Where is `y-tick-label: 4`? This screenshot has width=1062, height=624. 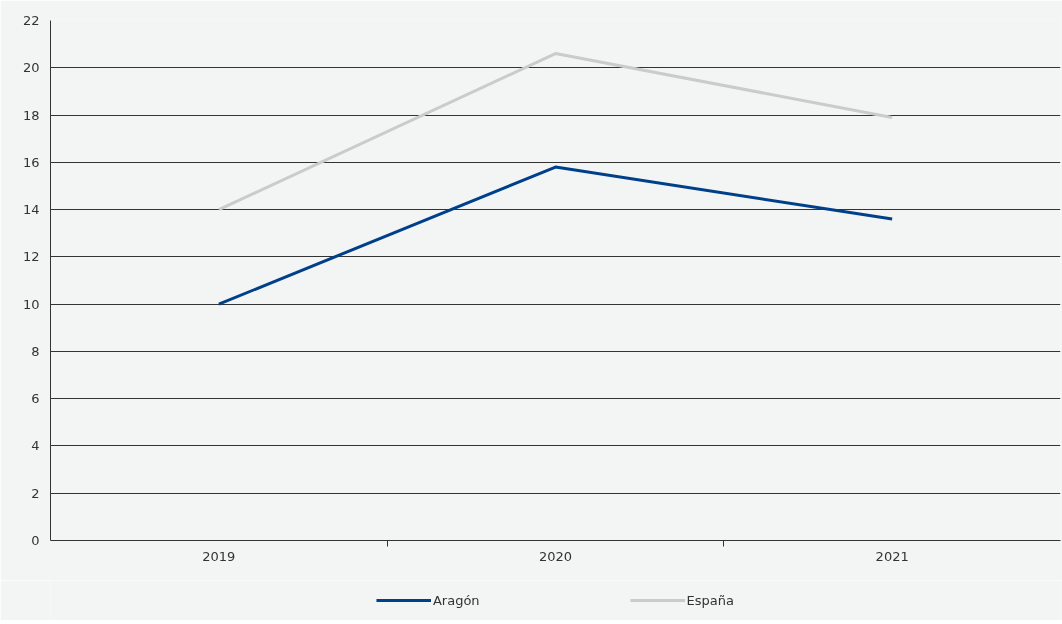 y-tick-label: 4 is located at coordinates (35, 446).